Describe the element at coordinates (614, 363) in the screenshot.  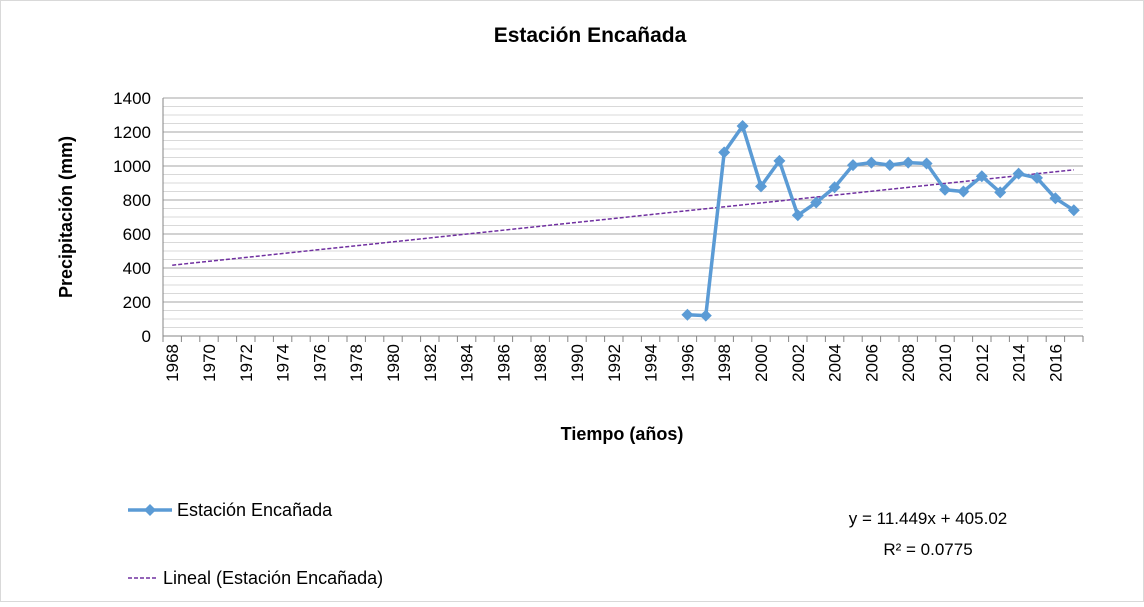
I see `x-tick-label: 1992` at that location.